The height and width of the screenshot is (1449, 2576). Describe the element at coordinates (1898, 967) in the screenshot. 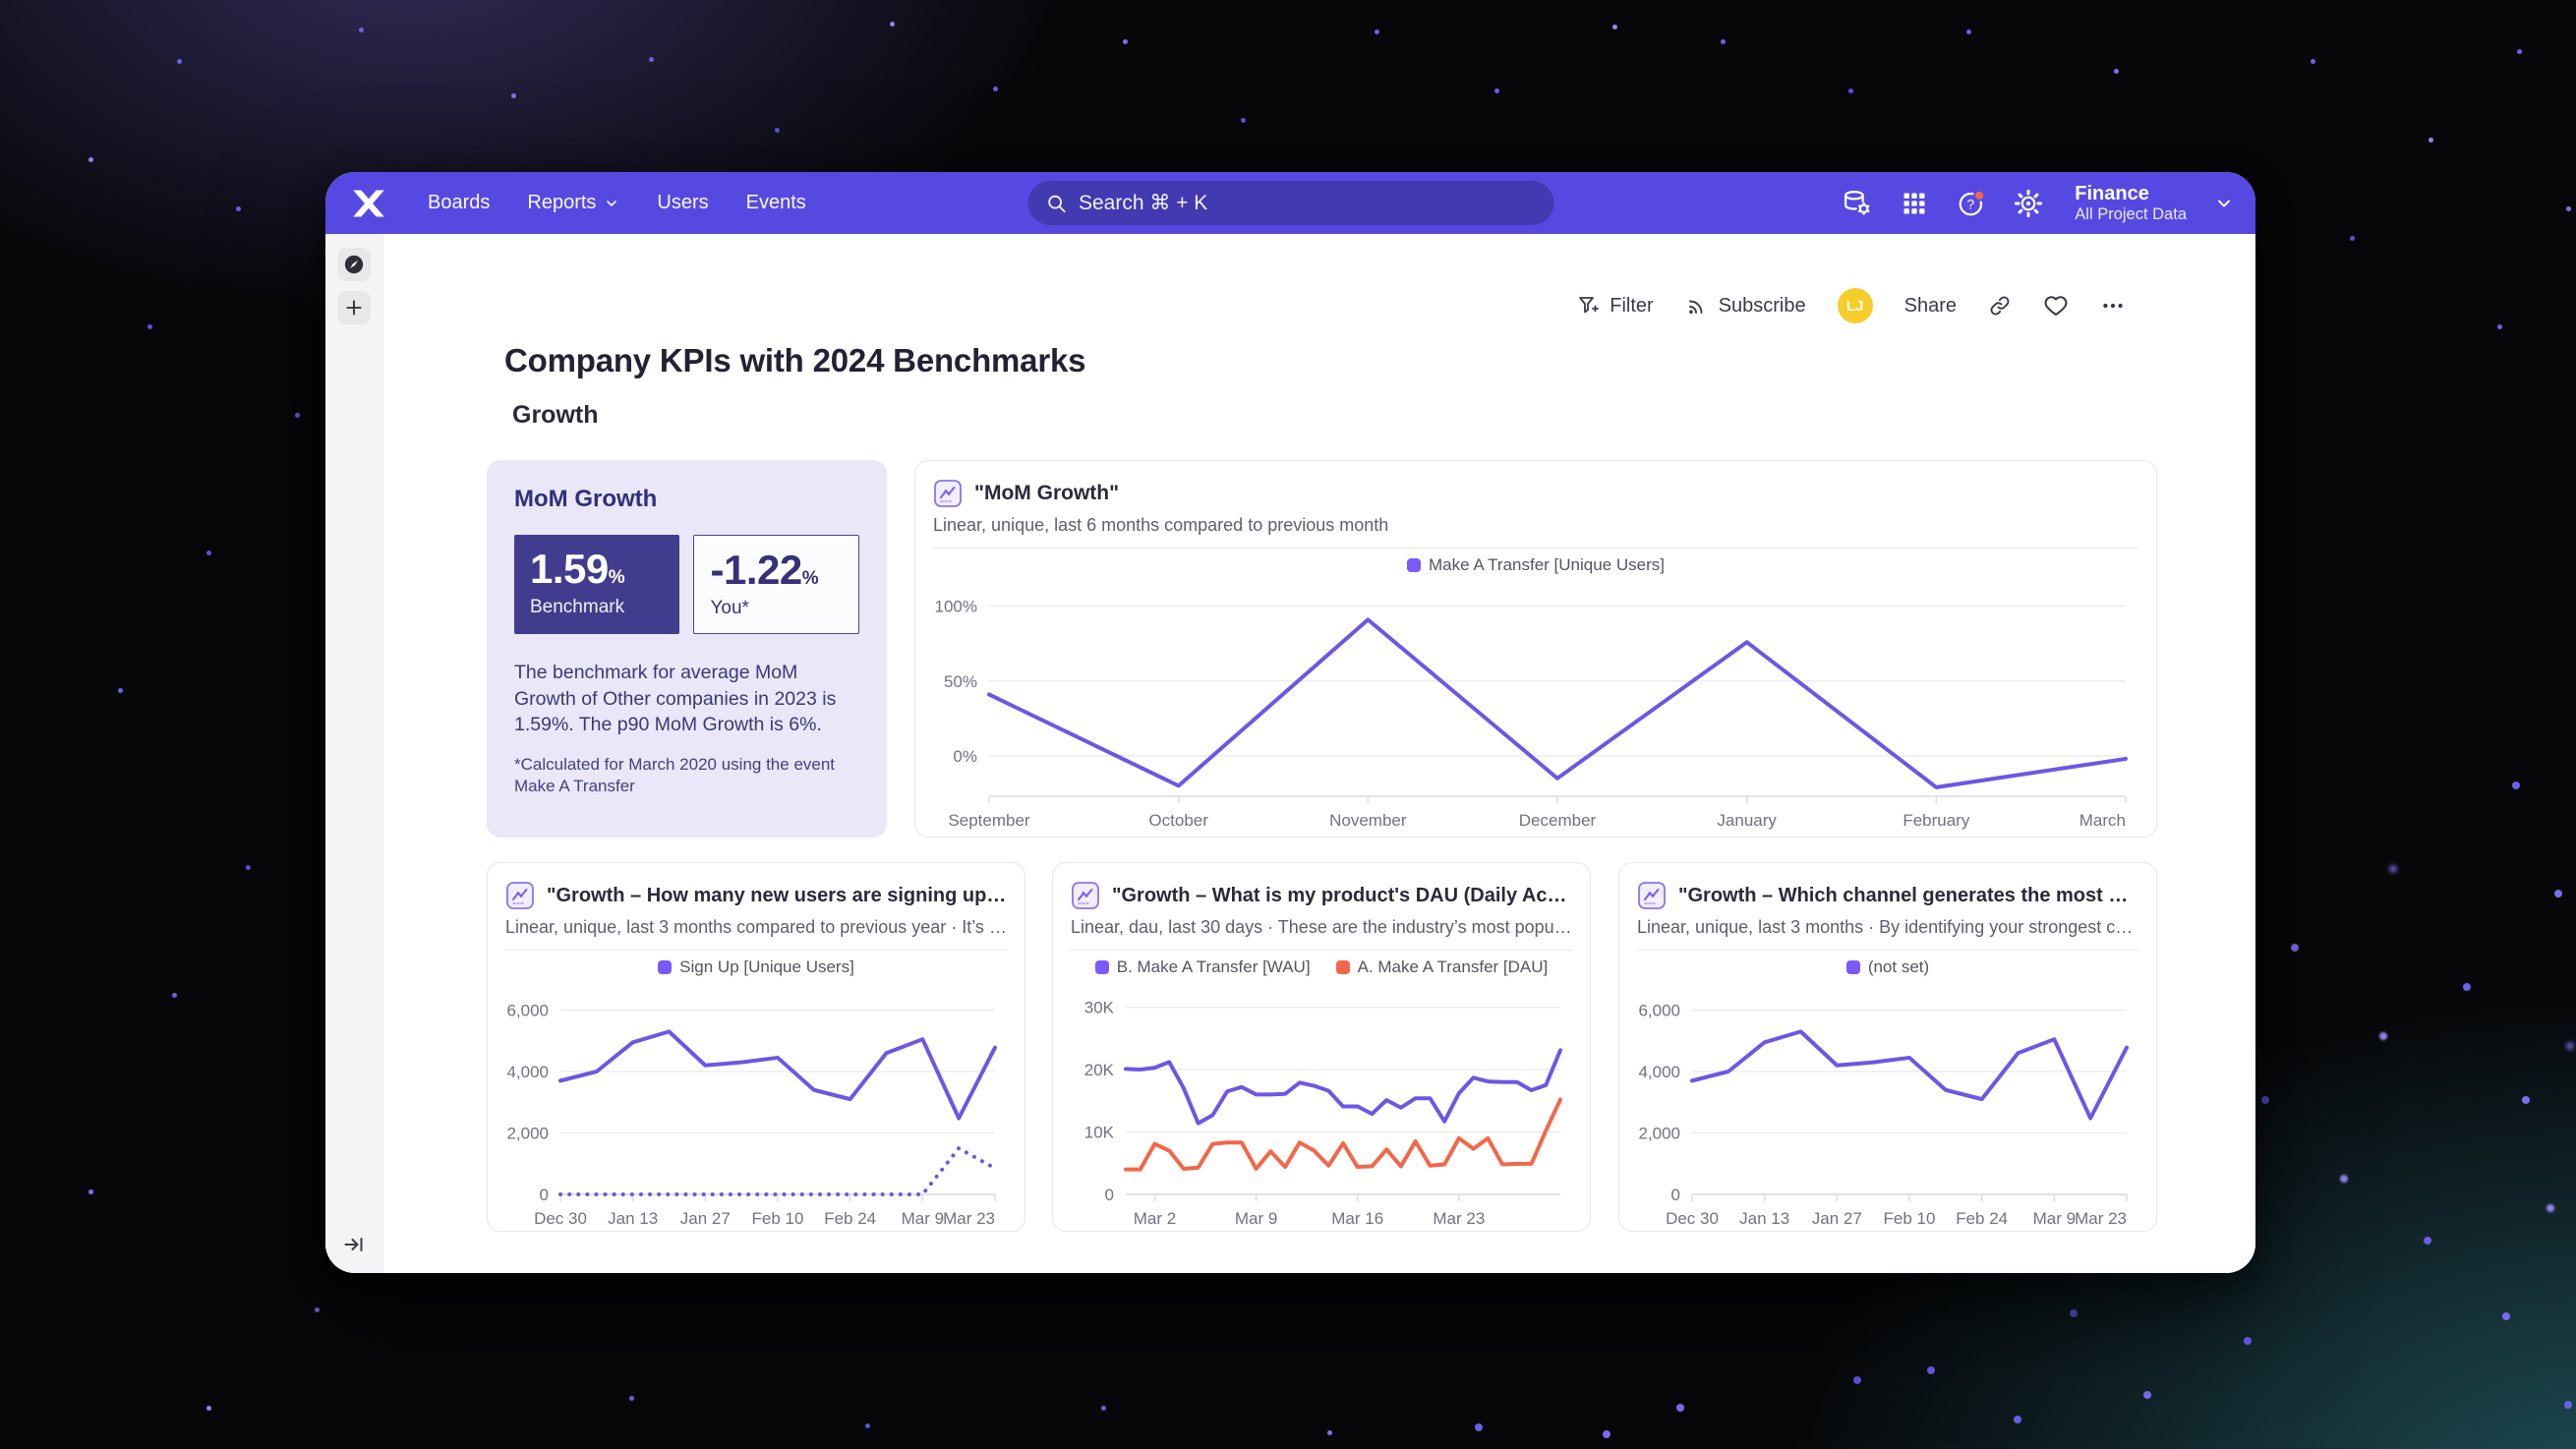

I see `legend-label: (not set)` at that location.